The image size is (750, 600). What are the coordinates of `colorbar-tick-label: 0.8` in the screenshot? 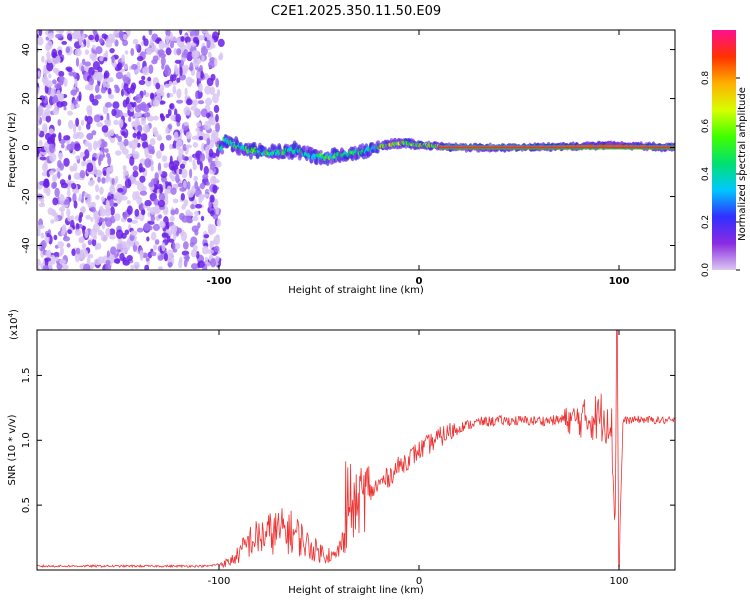 It's located at (706, 78).